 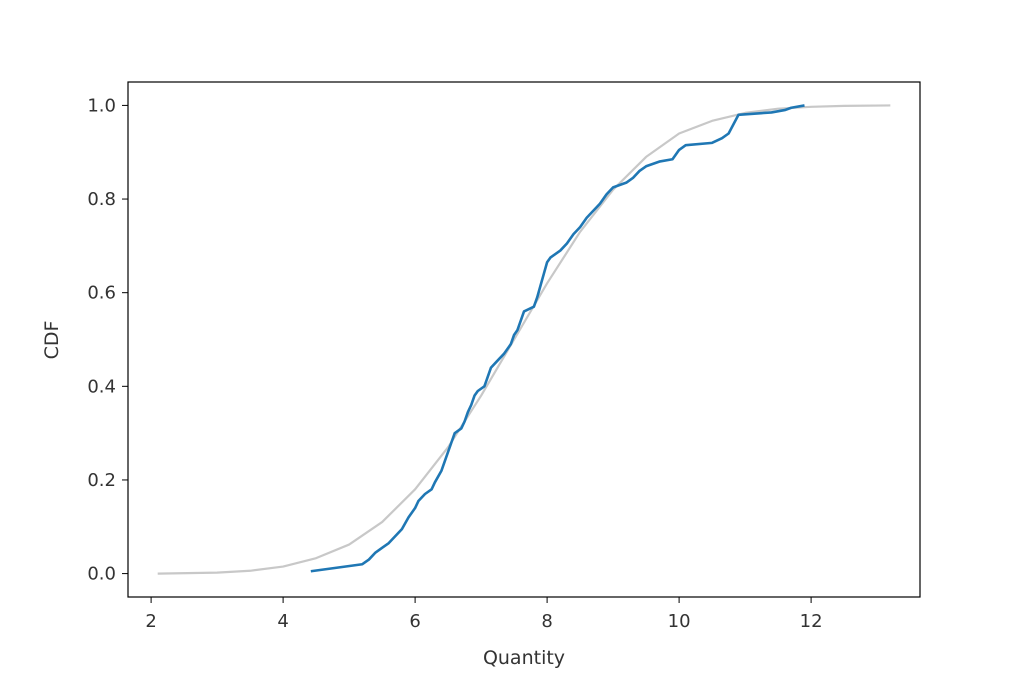 I want to click on y-tick-label: 0.8, so click(x=101, y=199).